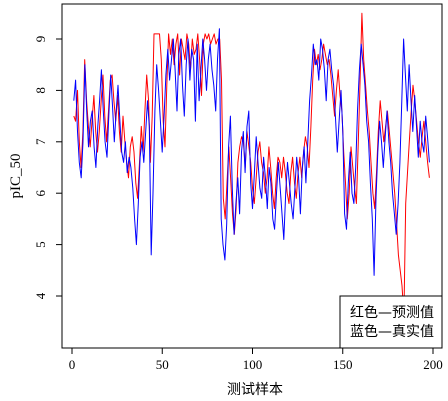  I want to click on y-tick-label: 5, so click(40, 244).